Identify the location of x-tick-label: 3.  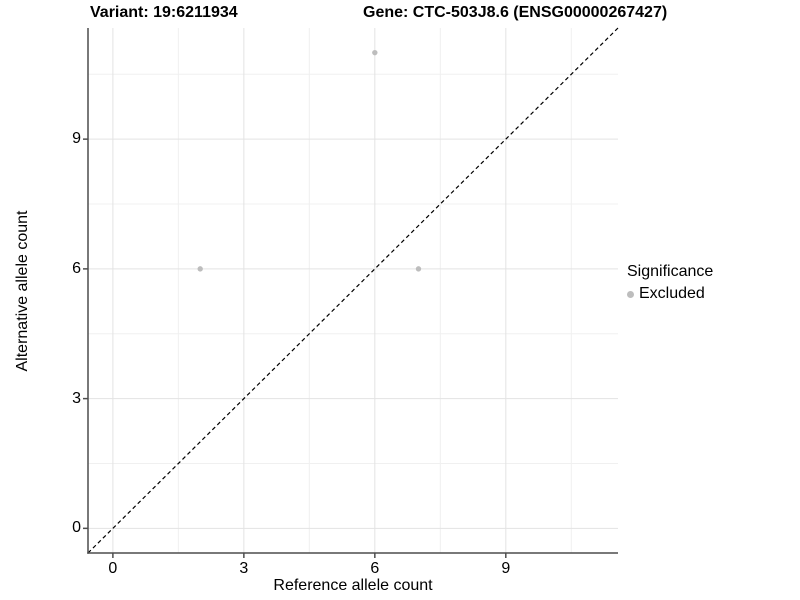
(244, 568).